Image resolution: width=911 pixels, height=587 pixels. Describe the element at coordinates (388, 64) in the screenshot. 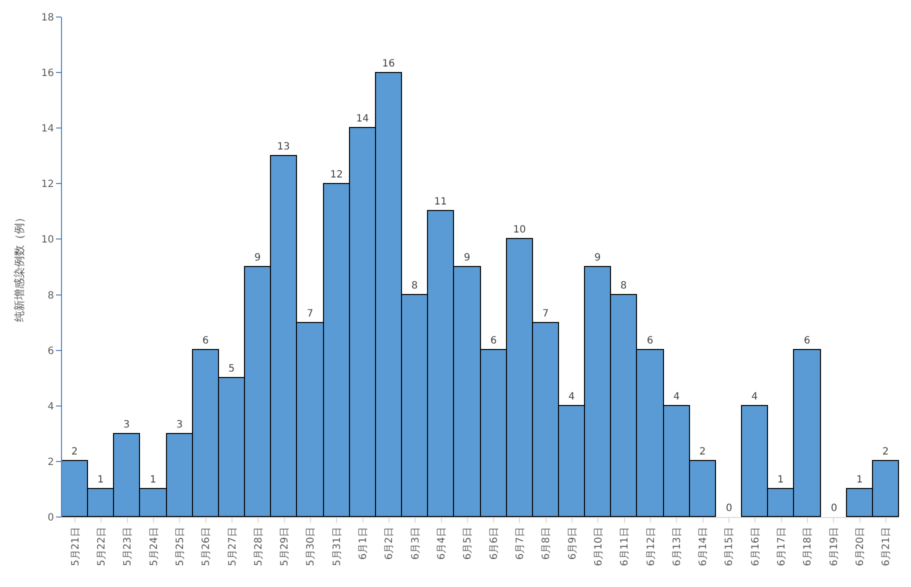

I see `data-label: 16` at that location.